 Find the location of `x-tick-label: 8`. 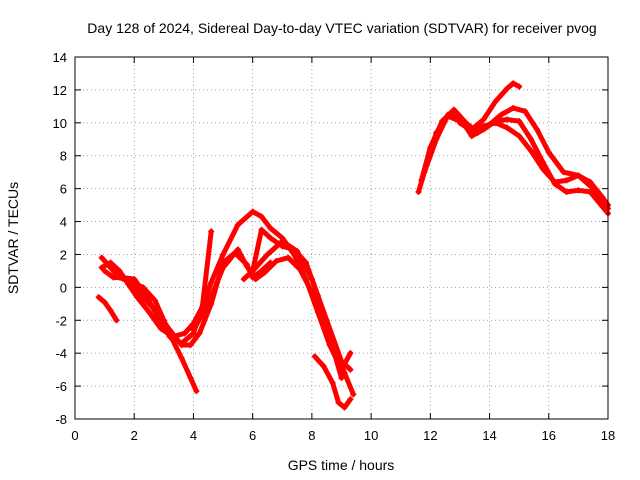

x-tick-label: 8 is located at coordinates (311, 435).